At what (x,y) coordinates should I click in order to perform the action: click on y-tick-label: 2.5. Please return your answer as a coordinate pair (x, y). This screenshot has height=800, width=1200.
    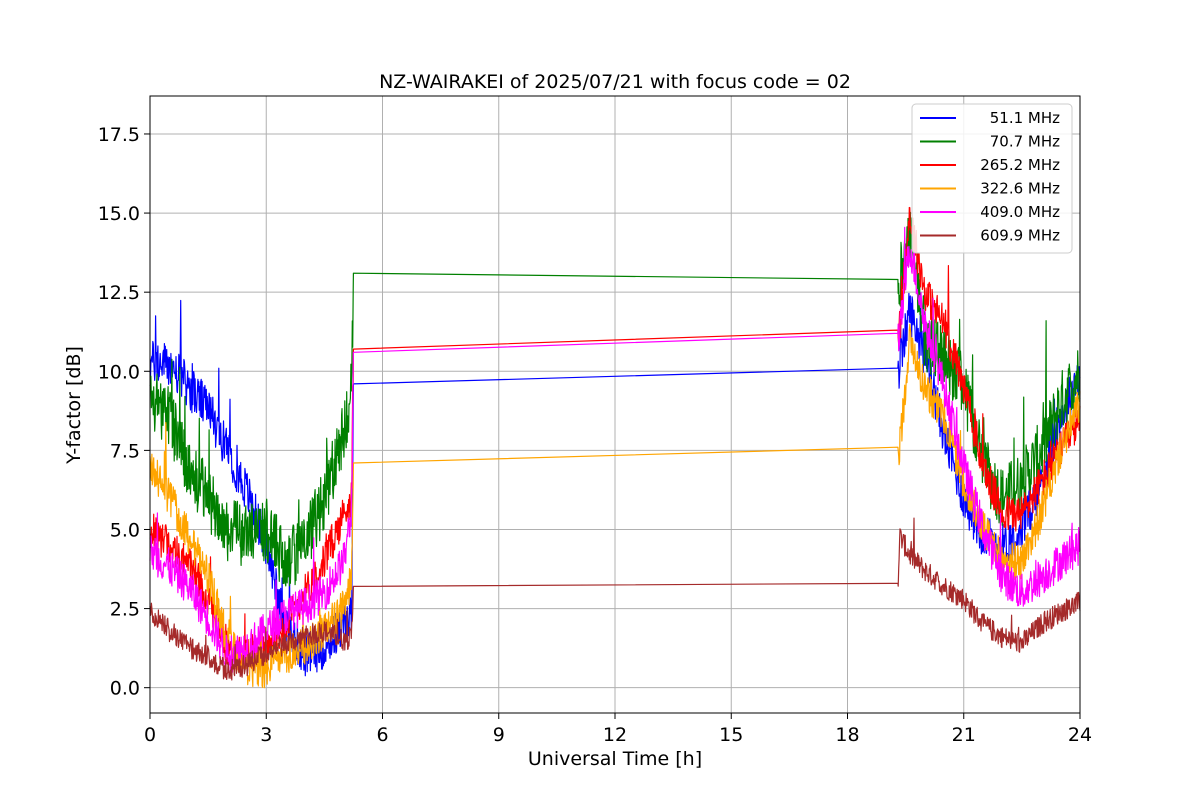
    Looking at the image, I should click on (125, 610).